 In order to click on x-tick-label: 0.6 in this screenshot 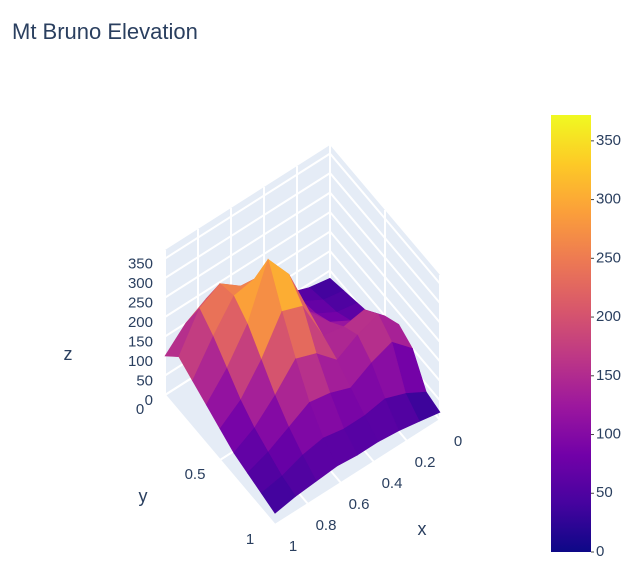, I will do `click(359, 504)`.